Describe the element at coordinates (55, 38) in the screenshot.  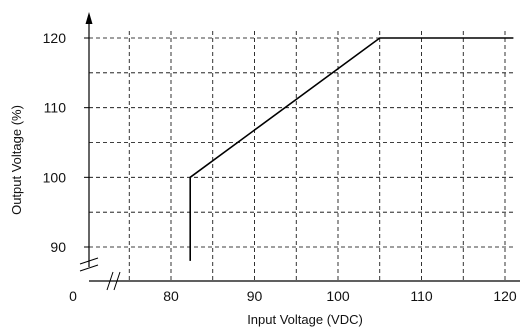
I see `y-tick-label: 120` at that location.